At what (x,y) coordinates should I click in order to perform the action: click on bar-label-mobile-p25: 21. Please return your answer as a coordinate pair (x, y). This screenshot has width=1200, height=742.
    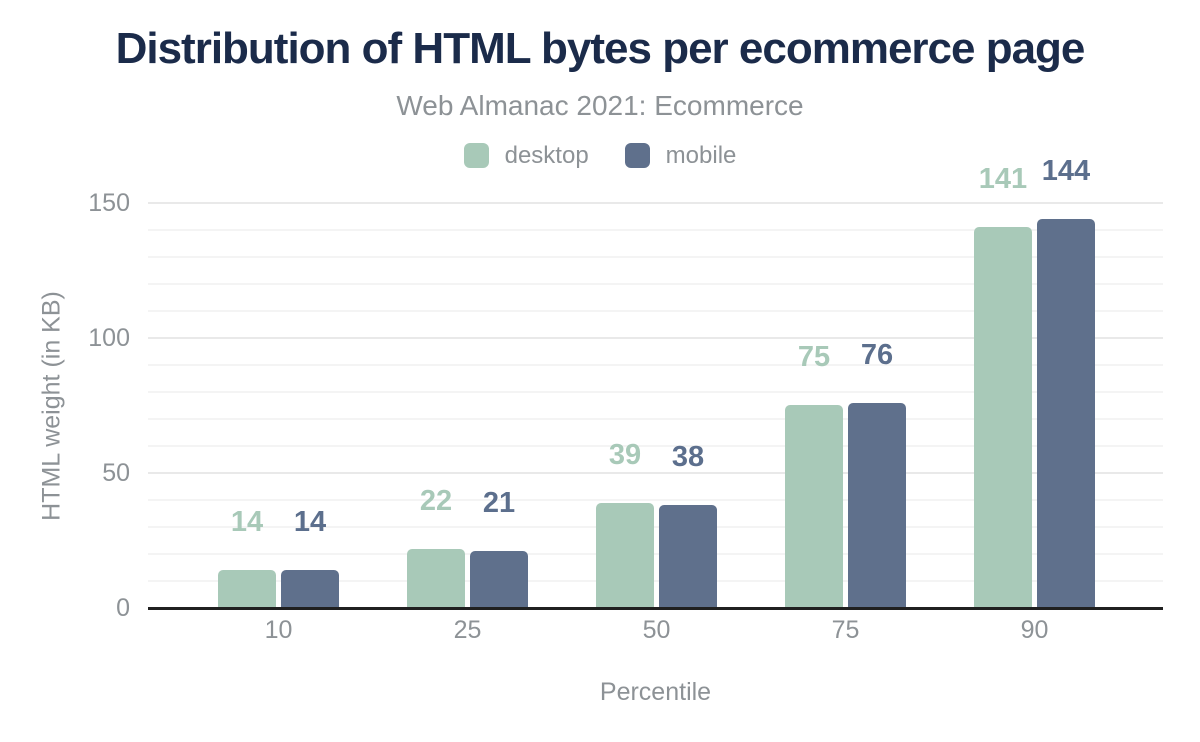
    Looking at the image, I should click on (499, 503).